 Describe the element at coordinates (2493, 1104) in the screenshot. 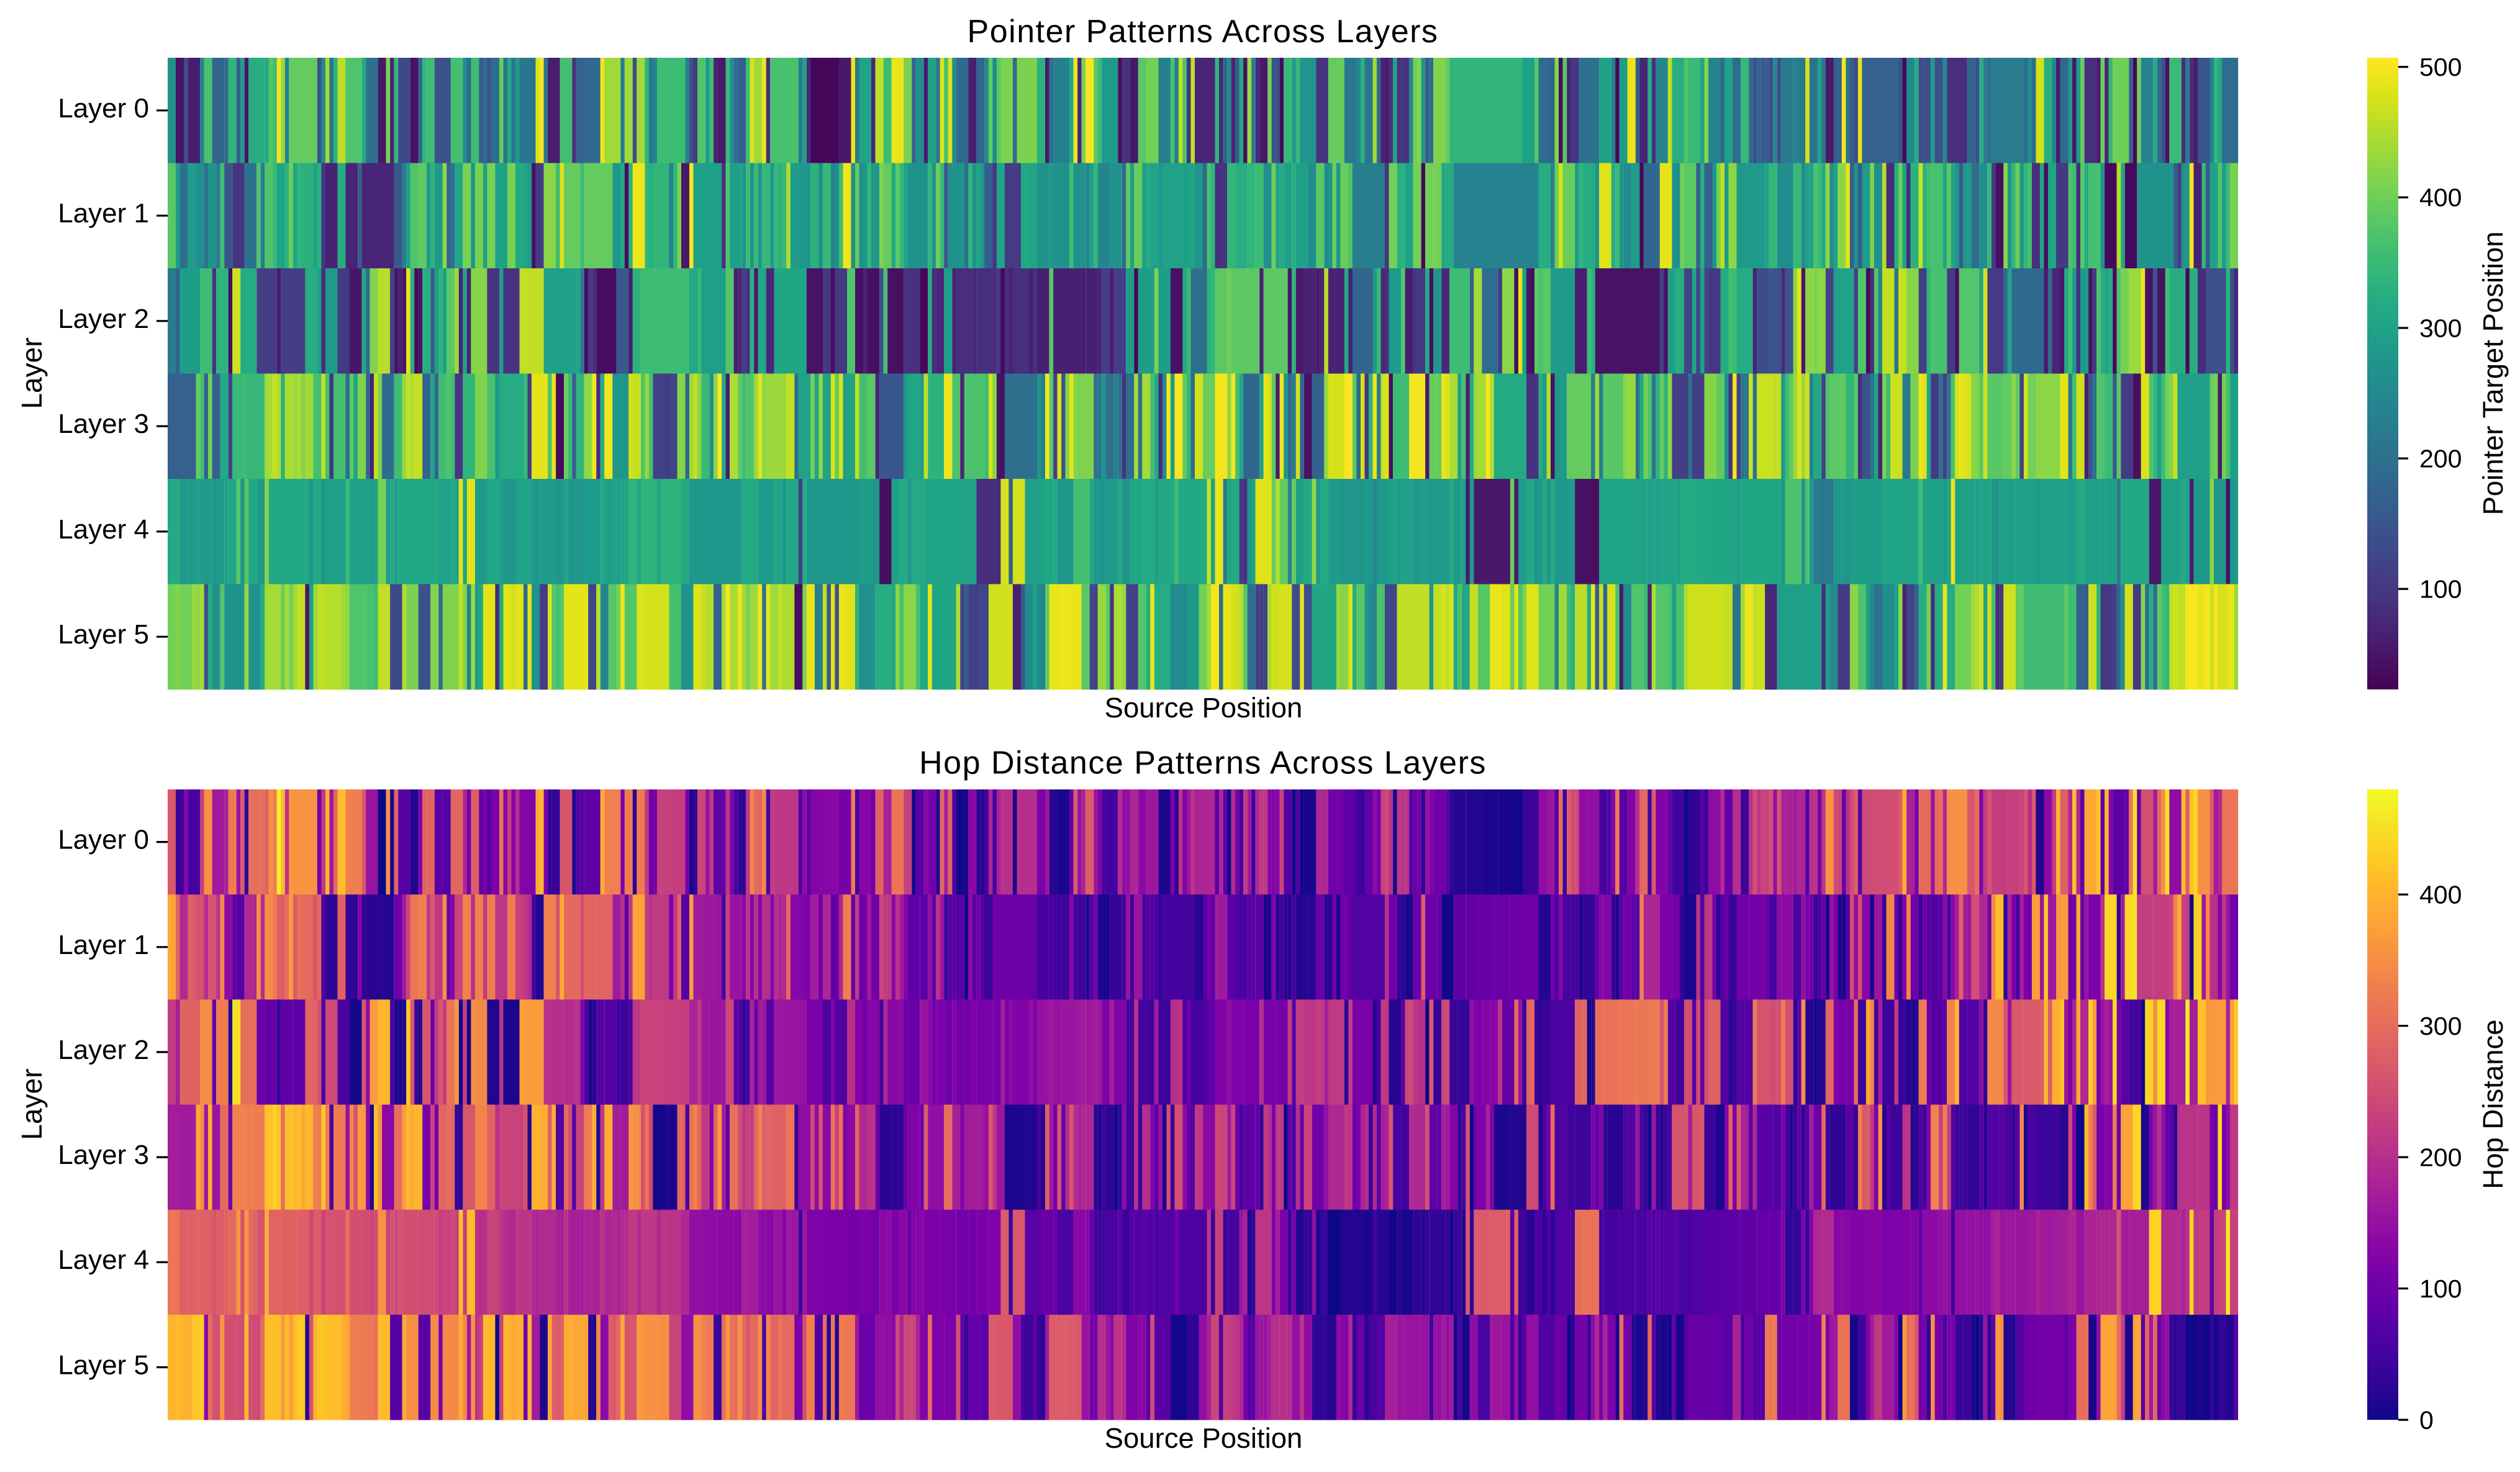

I see `svg-text: Hop Distance` at that location.